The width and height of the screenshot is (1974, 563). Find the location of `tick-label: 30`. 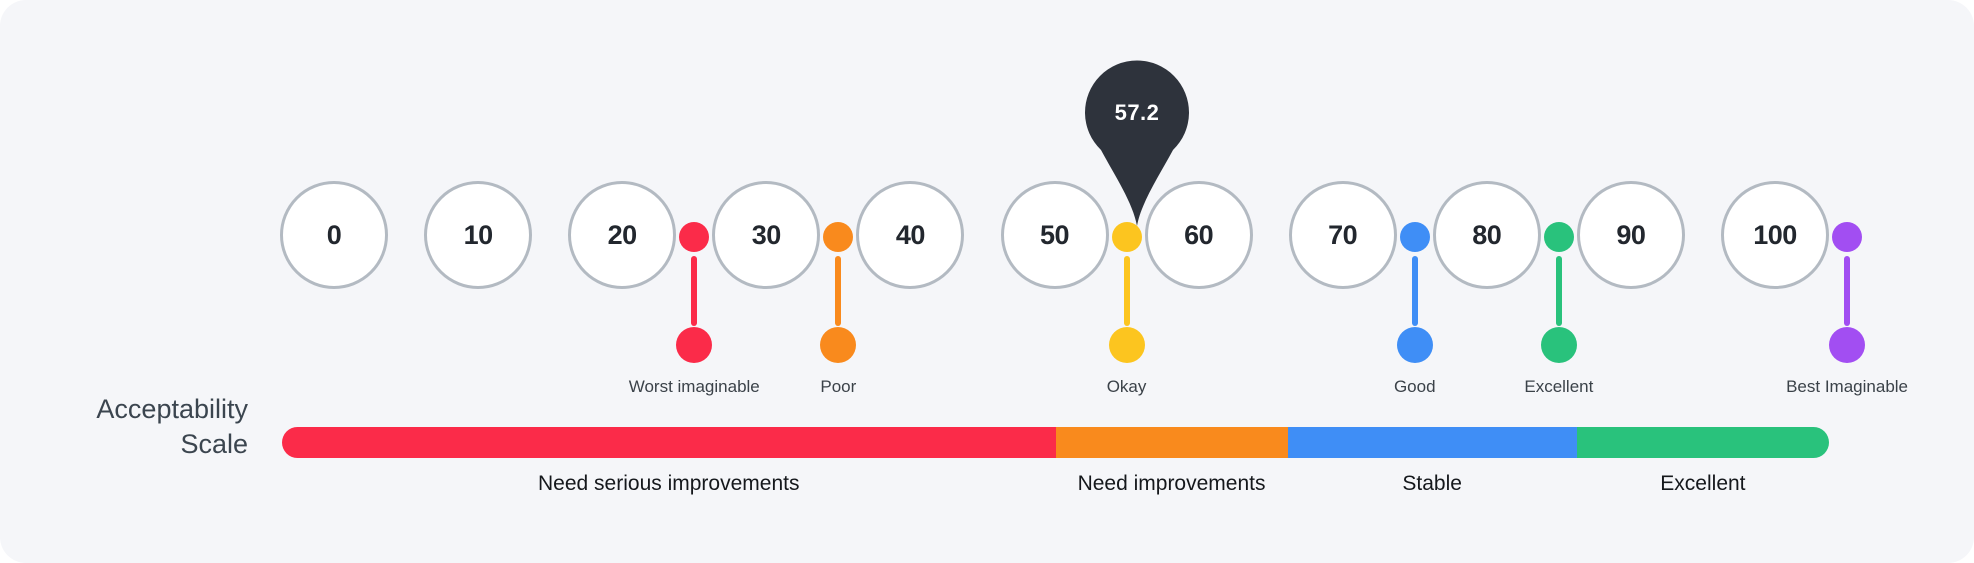

tick-label: 30 is located at coordinates (766, 234).